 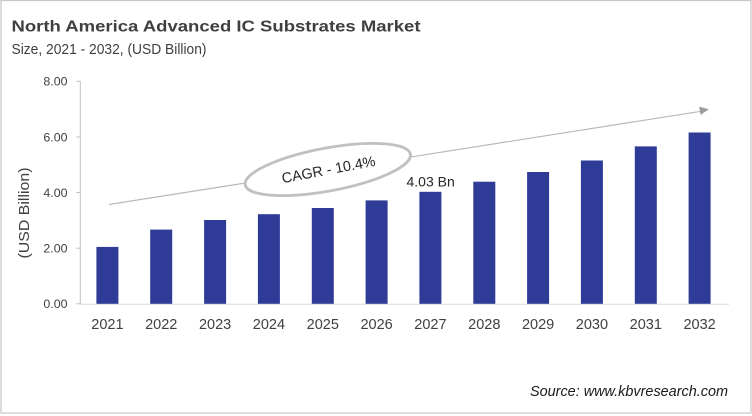 What do you see at coordinates (484, 325) in the screenshot?
I see `svg-text: 2028` at bounding box center [484, 325].